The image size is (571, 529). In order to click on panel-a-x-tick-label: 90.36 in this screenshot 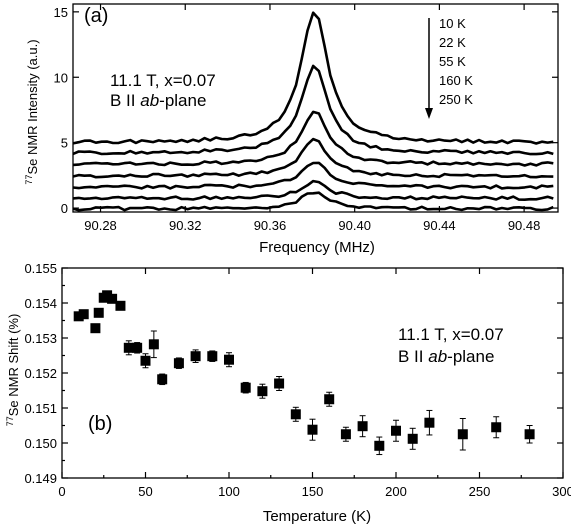, I will do `click(270, 225)`.